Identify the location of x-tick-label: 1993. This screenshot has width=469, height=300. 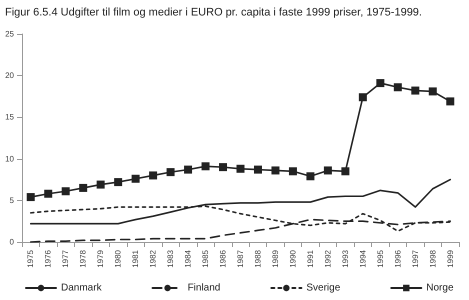
(345, 258).